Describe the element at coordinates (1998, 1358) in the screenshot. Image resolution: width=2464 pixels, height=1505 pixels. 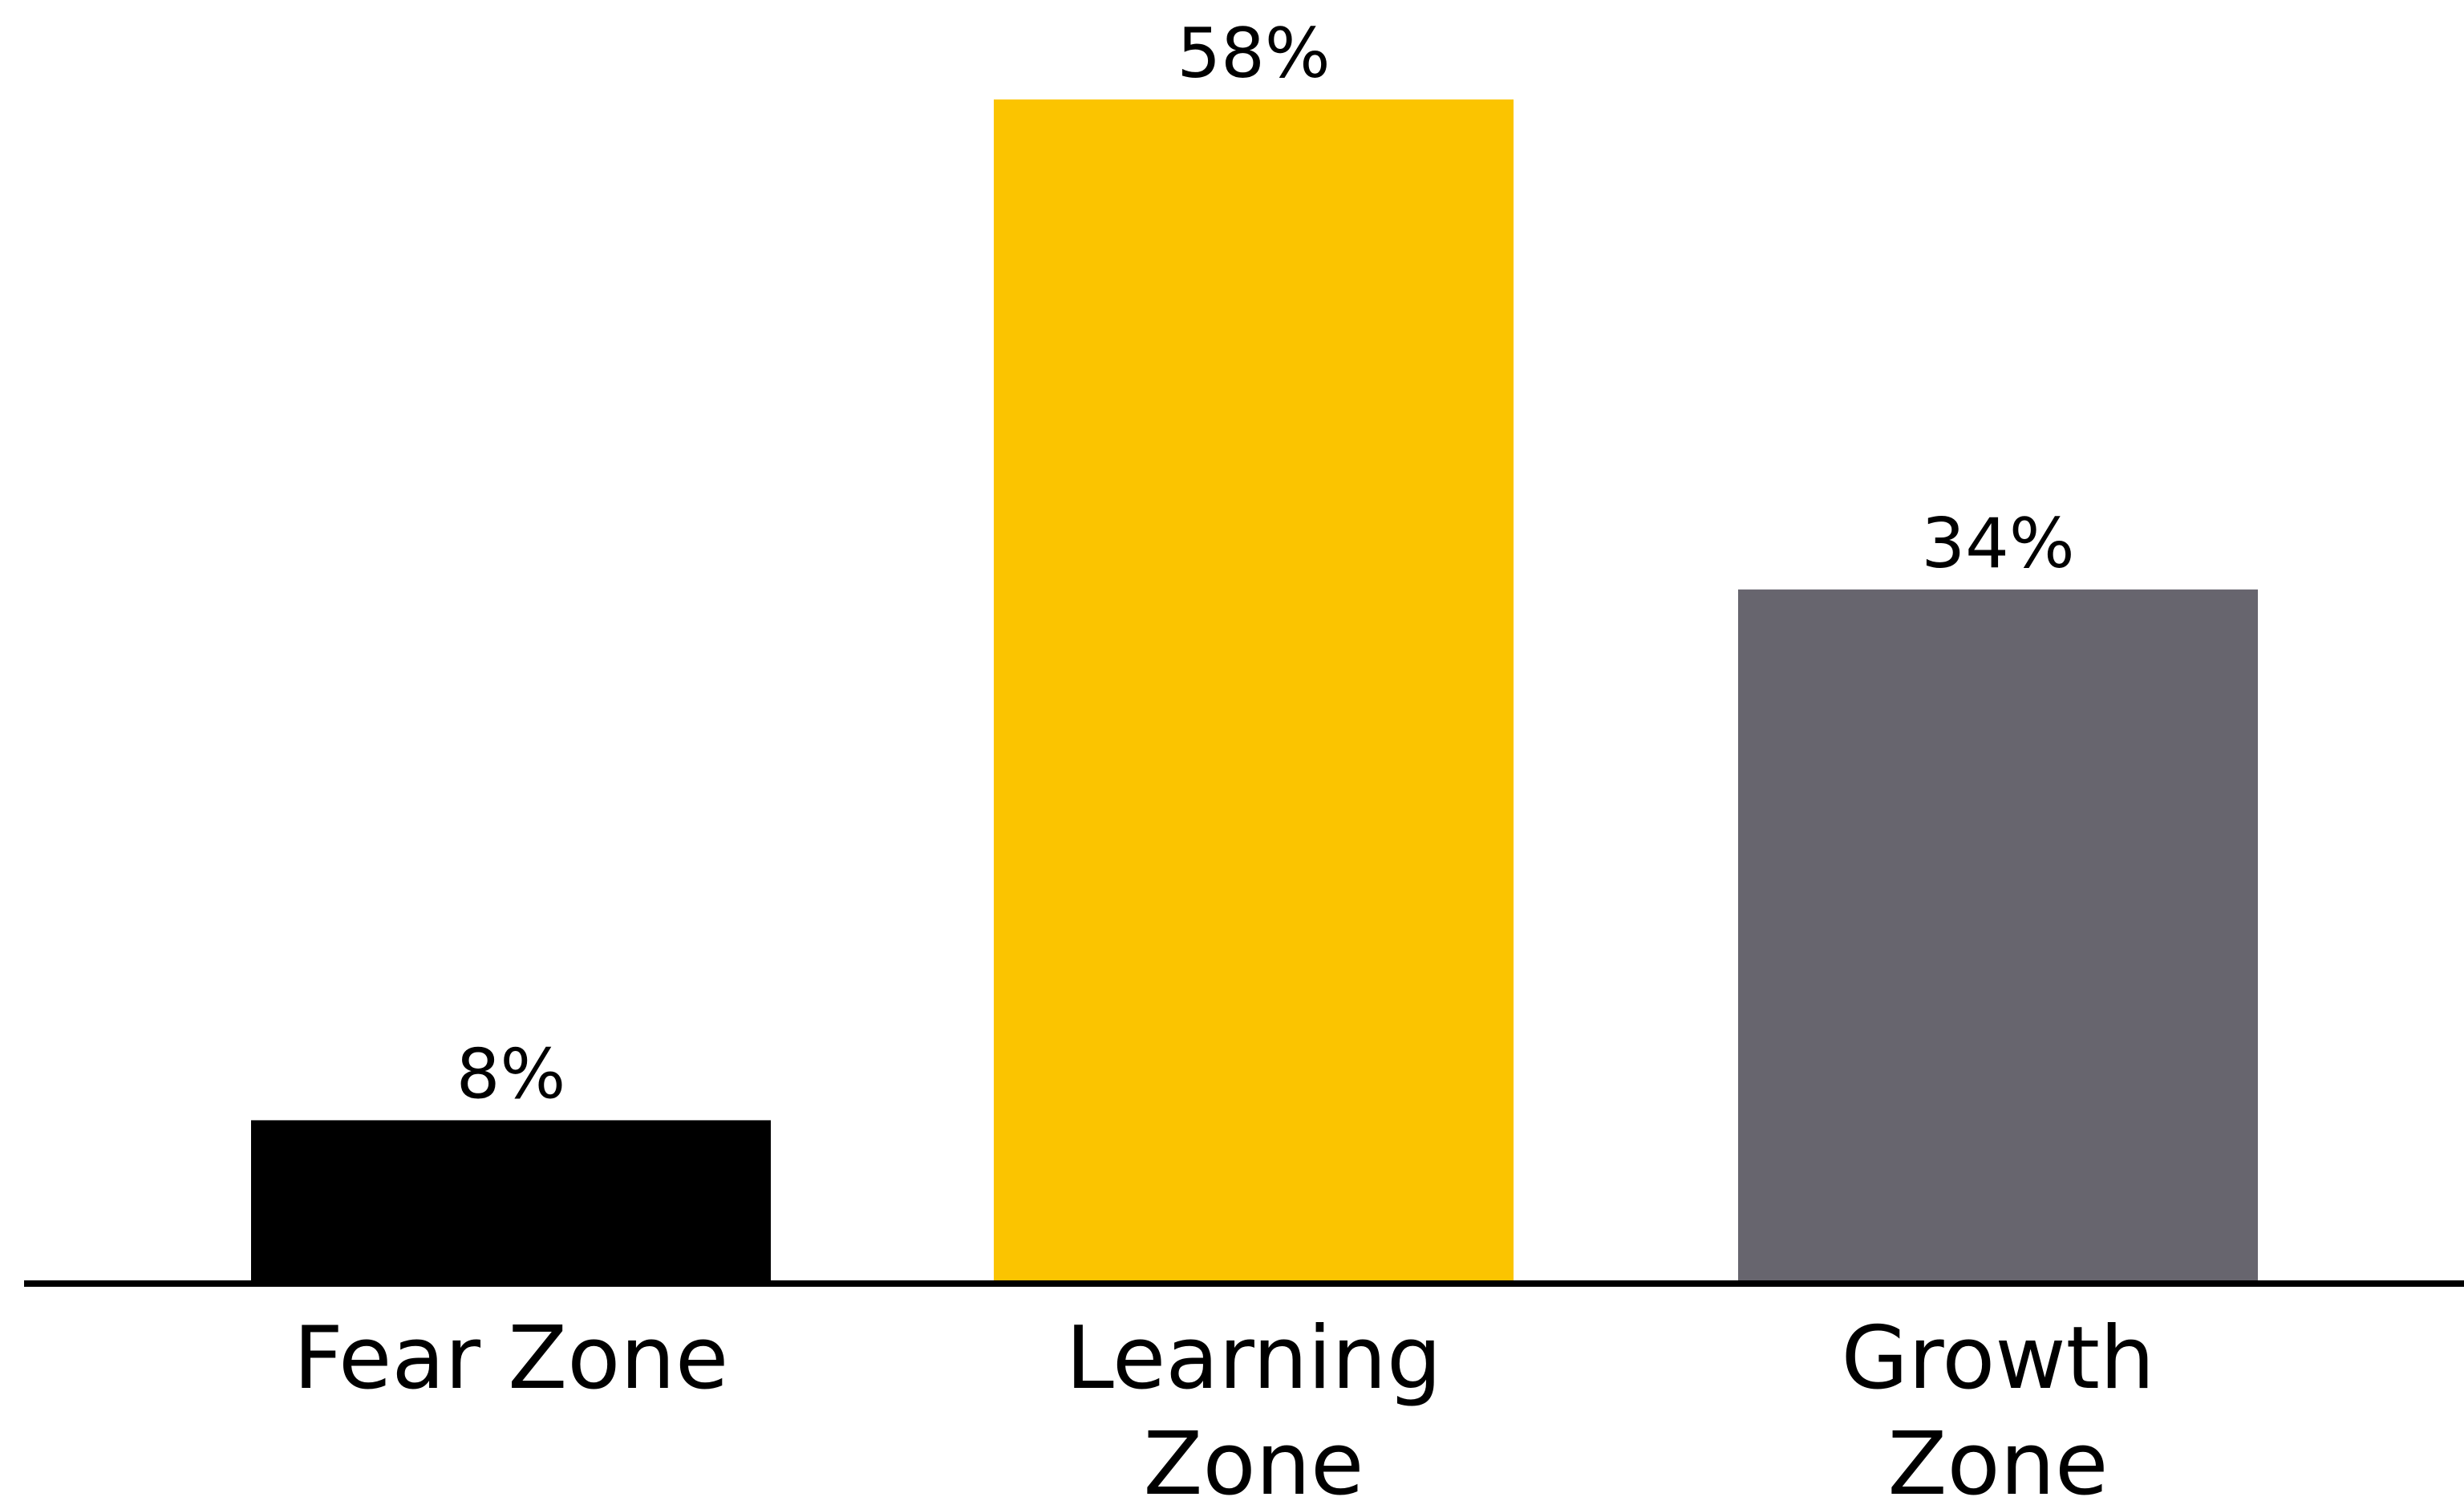
I see `category-label-line: Growth` at that location.